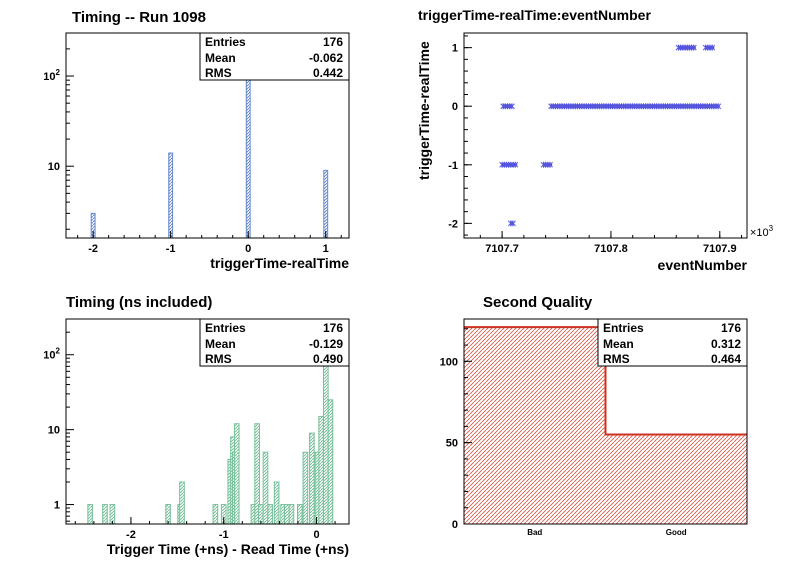 The height and width of the screenshot is (572, 796). Describe the element at coordinates (726, 359) in the screenshot. I see `stats-rms-value: 0.464` at that location.